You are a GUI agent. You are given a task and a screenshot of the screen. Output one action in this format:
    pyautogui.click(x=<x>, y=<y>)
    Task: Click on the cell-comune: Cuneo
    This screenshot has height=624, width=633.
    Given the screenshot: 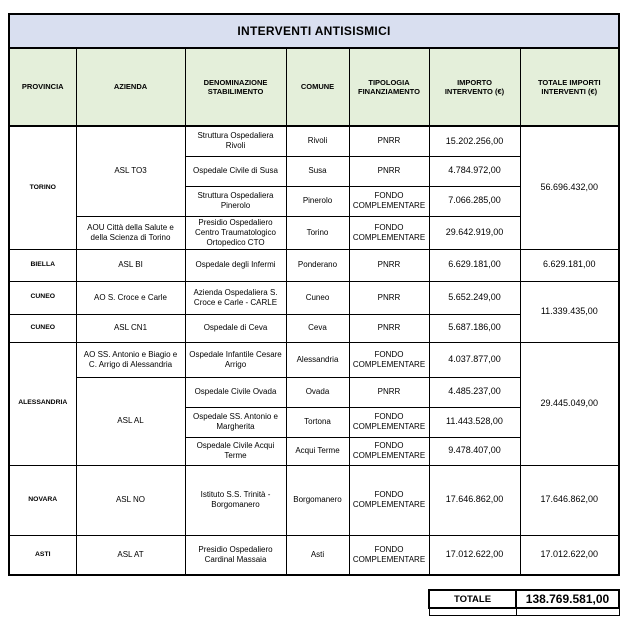 What is the action you would take?
    pyautogui.click(x=317, y=297)
    